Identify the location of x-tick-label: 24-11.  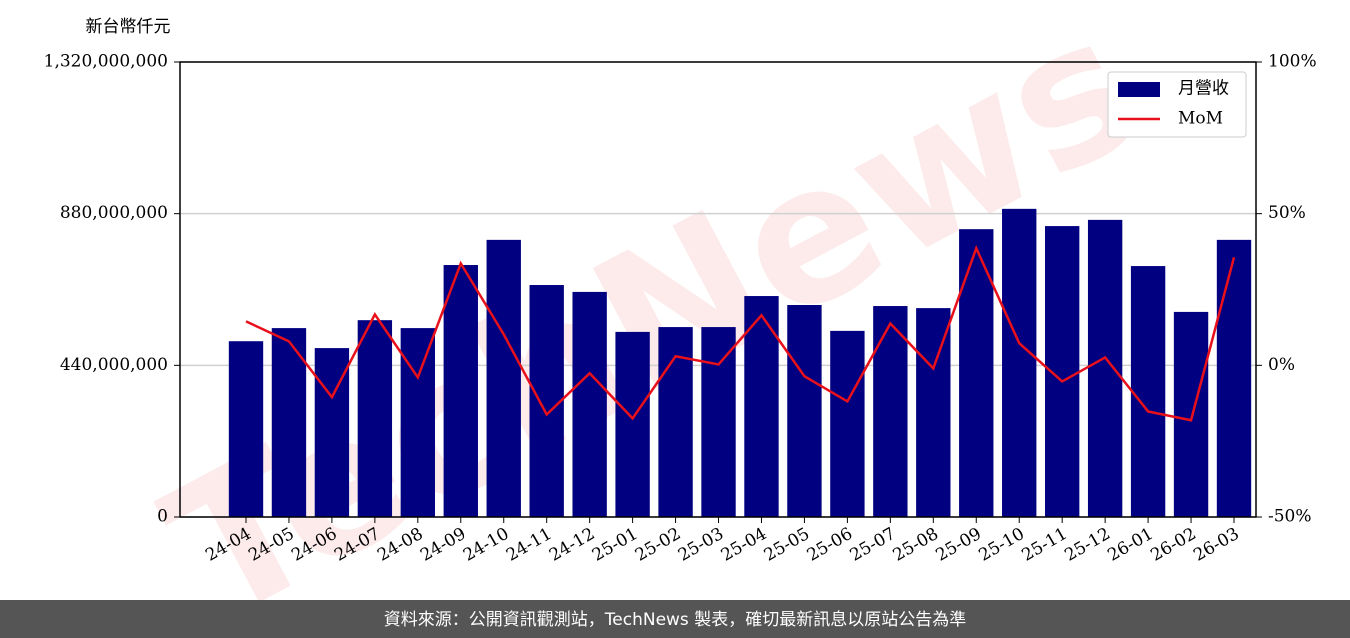
(529, 545).